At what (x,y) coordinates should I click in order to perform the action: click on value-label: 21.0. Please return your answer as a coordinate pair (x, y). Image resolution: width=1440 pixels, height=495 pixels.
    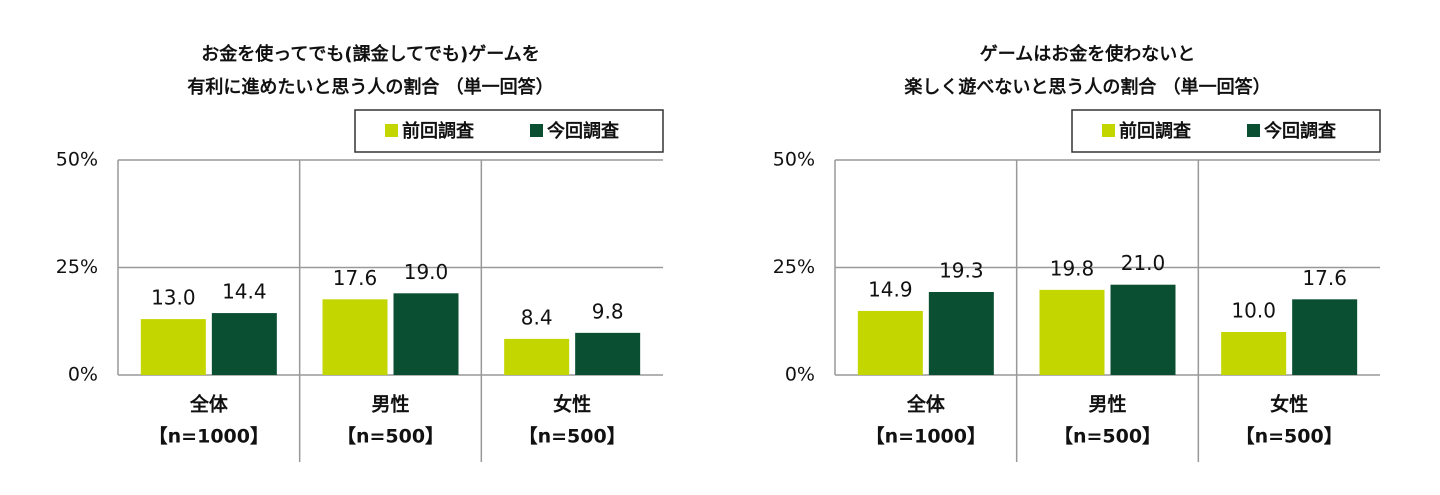
    Looking at the image, I should click on (1143, 263).